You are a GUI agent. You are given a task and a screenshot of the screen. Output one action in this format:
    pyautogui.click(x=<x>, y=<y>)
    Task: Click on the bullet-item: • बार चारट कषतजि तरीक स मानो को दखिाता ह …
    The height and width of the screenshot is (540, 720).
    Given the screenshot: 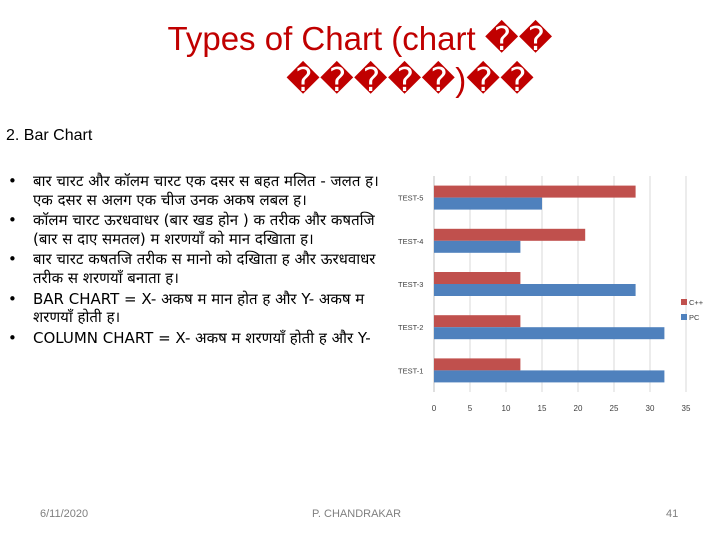 What is the action you would take?
    pyautogui.click(x=203, y=268)
    